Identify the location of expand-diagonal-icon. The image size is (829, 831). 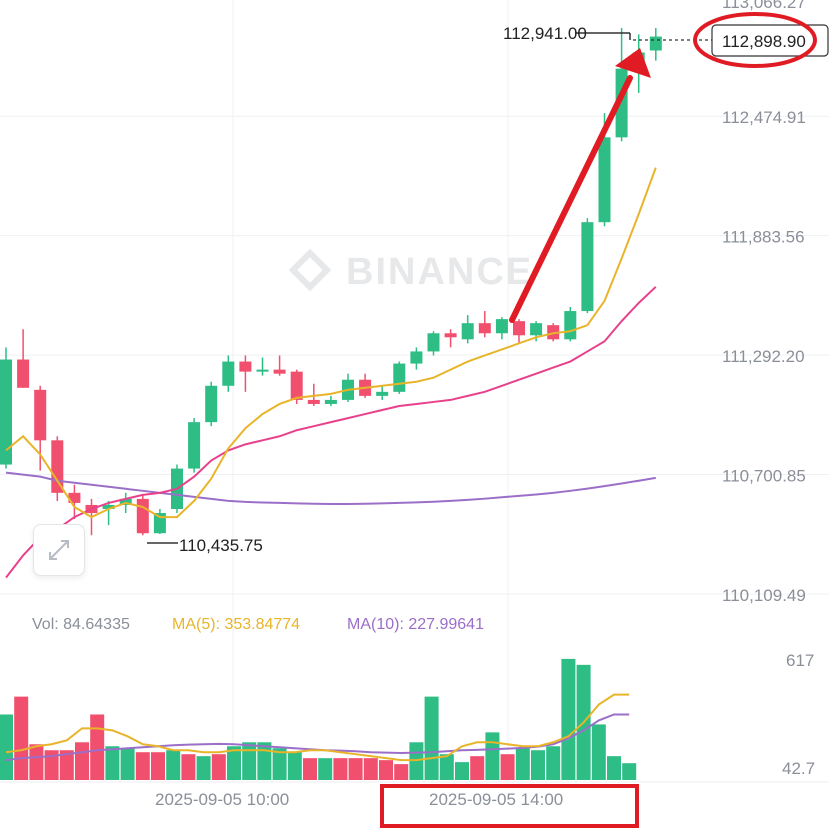
(59, 550).